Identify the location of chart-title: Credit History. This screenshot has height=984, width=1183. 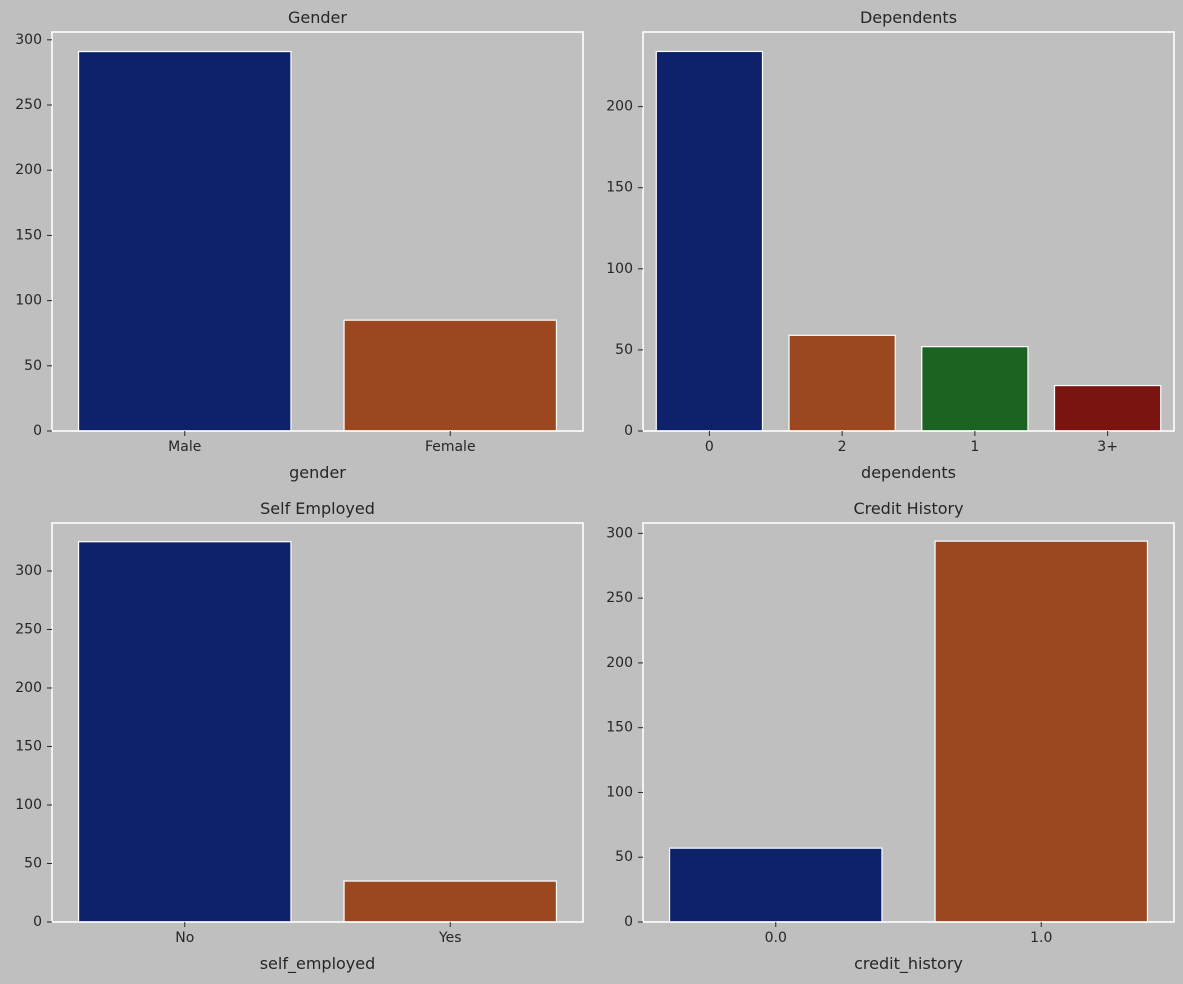
(908, 508).